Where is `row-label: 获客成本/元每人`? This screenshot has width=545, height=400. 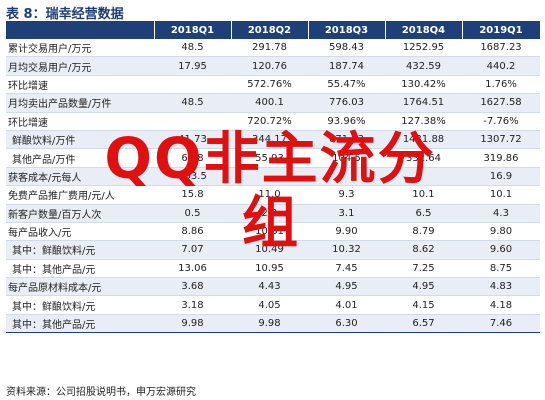 row-label: 获客成本/元每人 is located at coordinates (80, 177).